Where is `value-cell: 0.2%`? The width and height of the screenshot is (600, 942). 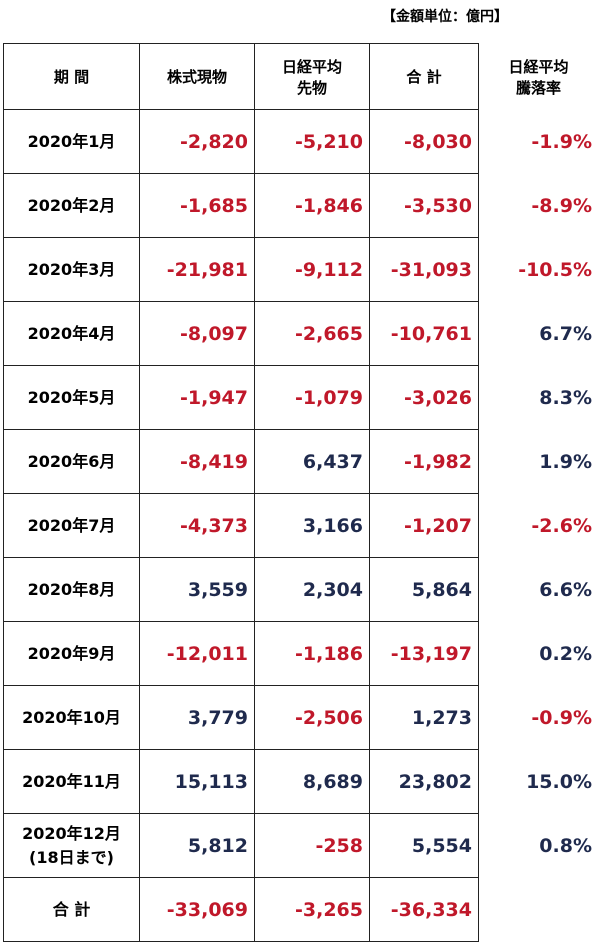 value-cell: 0.2% is located at coordinates (565, 653).